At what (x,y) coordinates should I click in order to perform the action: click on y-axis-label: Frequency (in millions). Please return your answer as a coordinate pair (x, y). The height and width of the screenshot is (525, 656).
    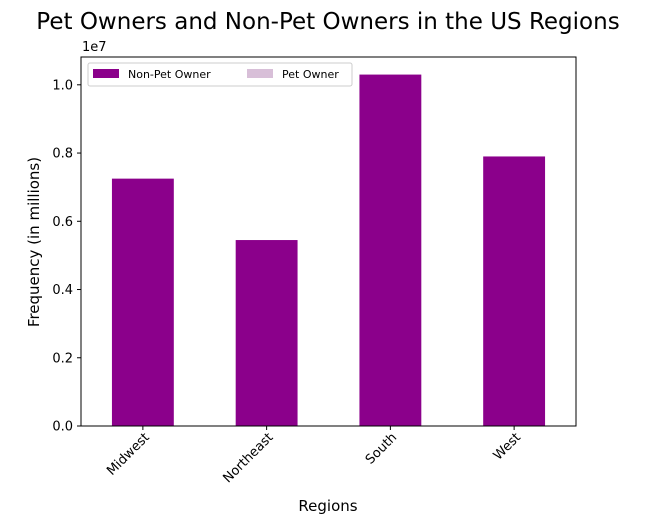
    Looking at the image, I should click on (34, 242).